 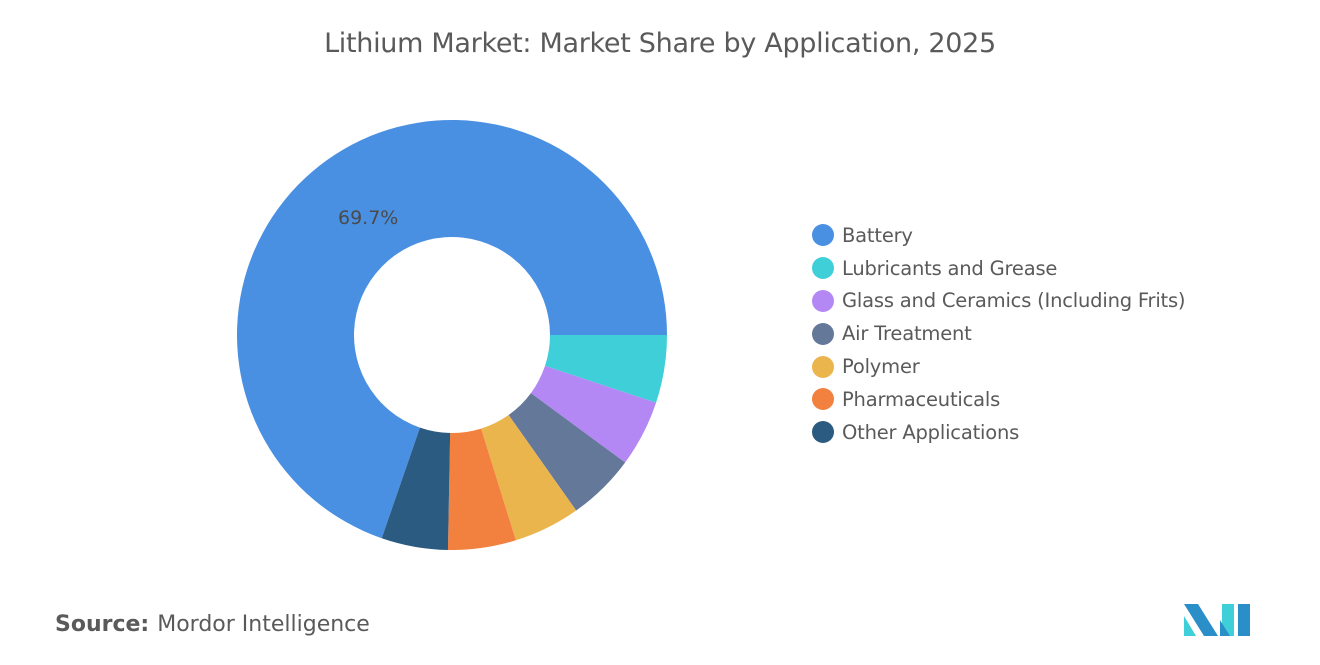 What do you see at coordinates (877, 235) in the screenshot?
I see `legend-label: Battery` at bounding box center [877, 235].